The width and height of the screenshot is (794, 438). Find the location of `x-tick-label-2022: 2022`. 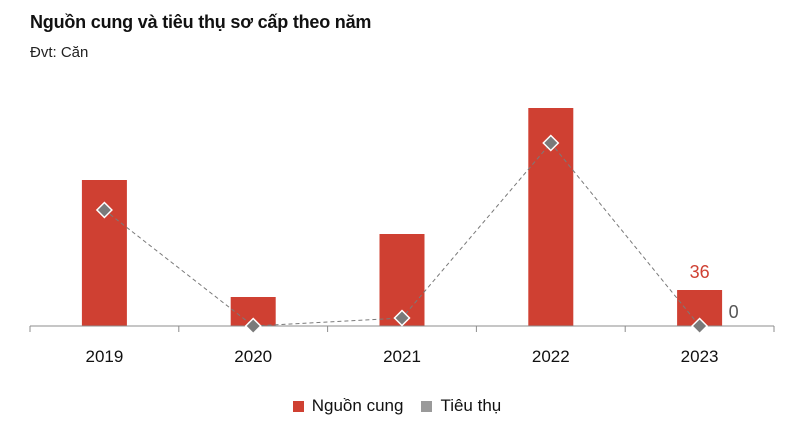

x-tick-label-2022: 2022 is located at coordinates (551, 356).